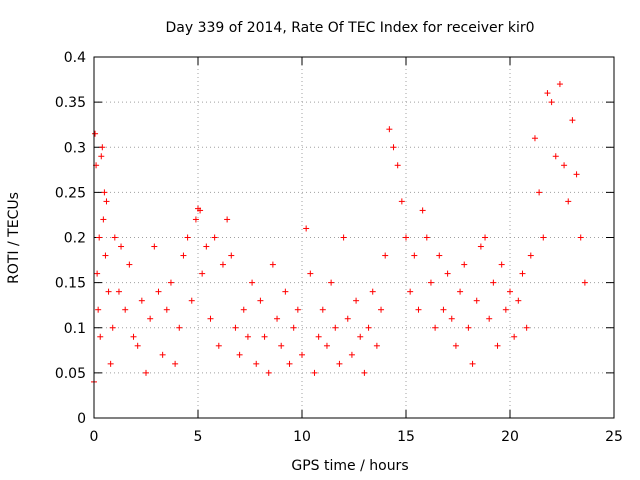 The width and height of the screenshot is (640, 480). Describe the element at coordinates (75, 148) in the screenshot. I see `y-tick-label: 0.3` at that location.